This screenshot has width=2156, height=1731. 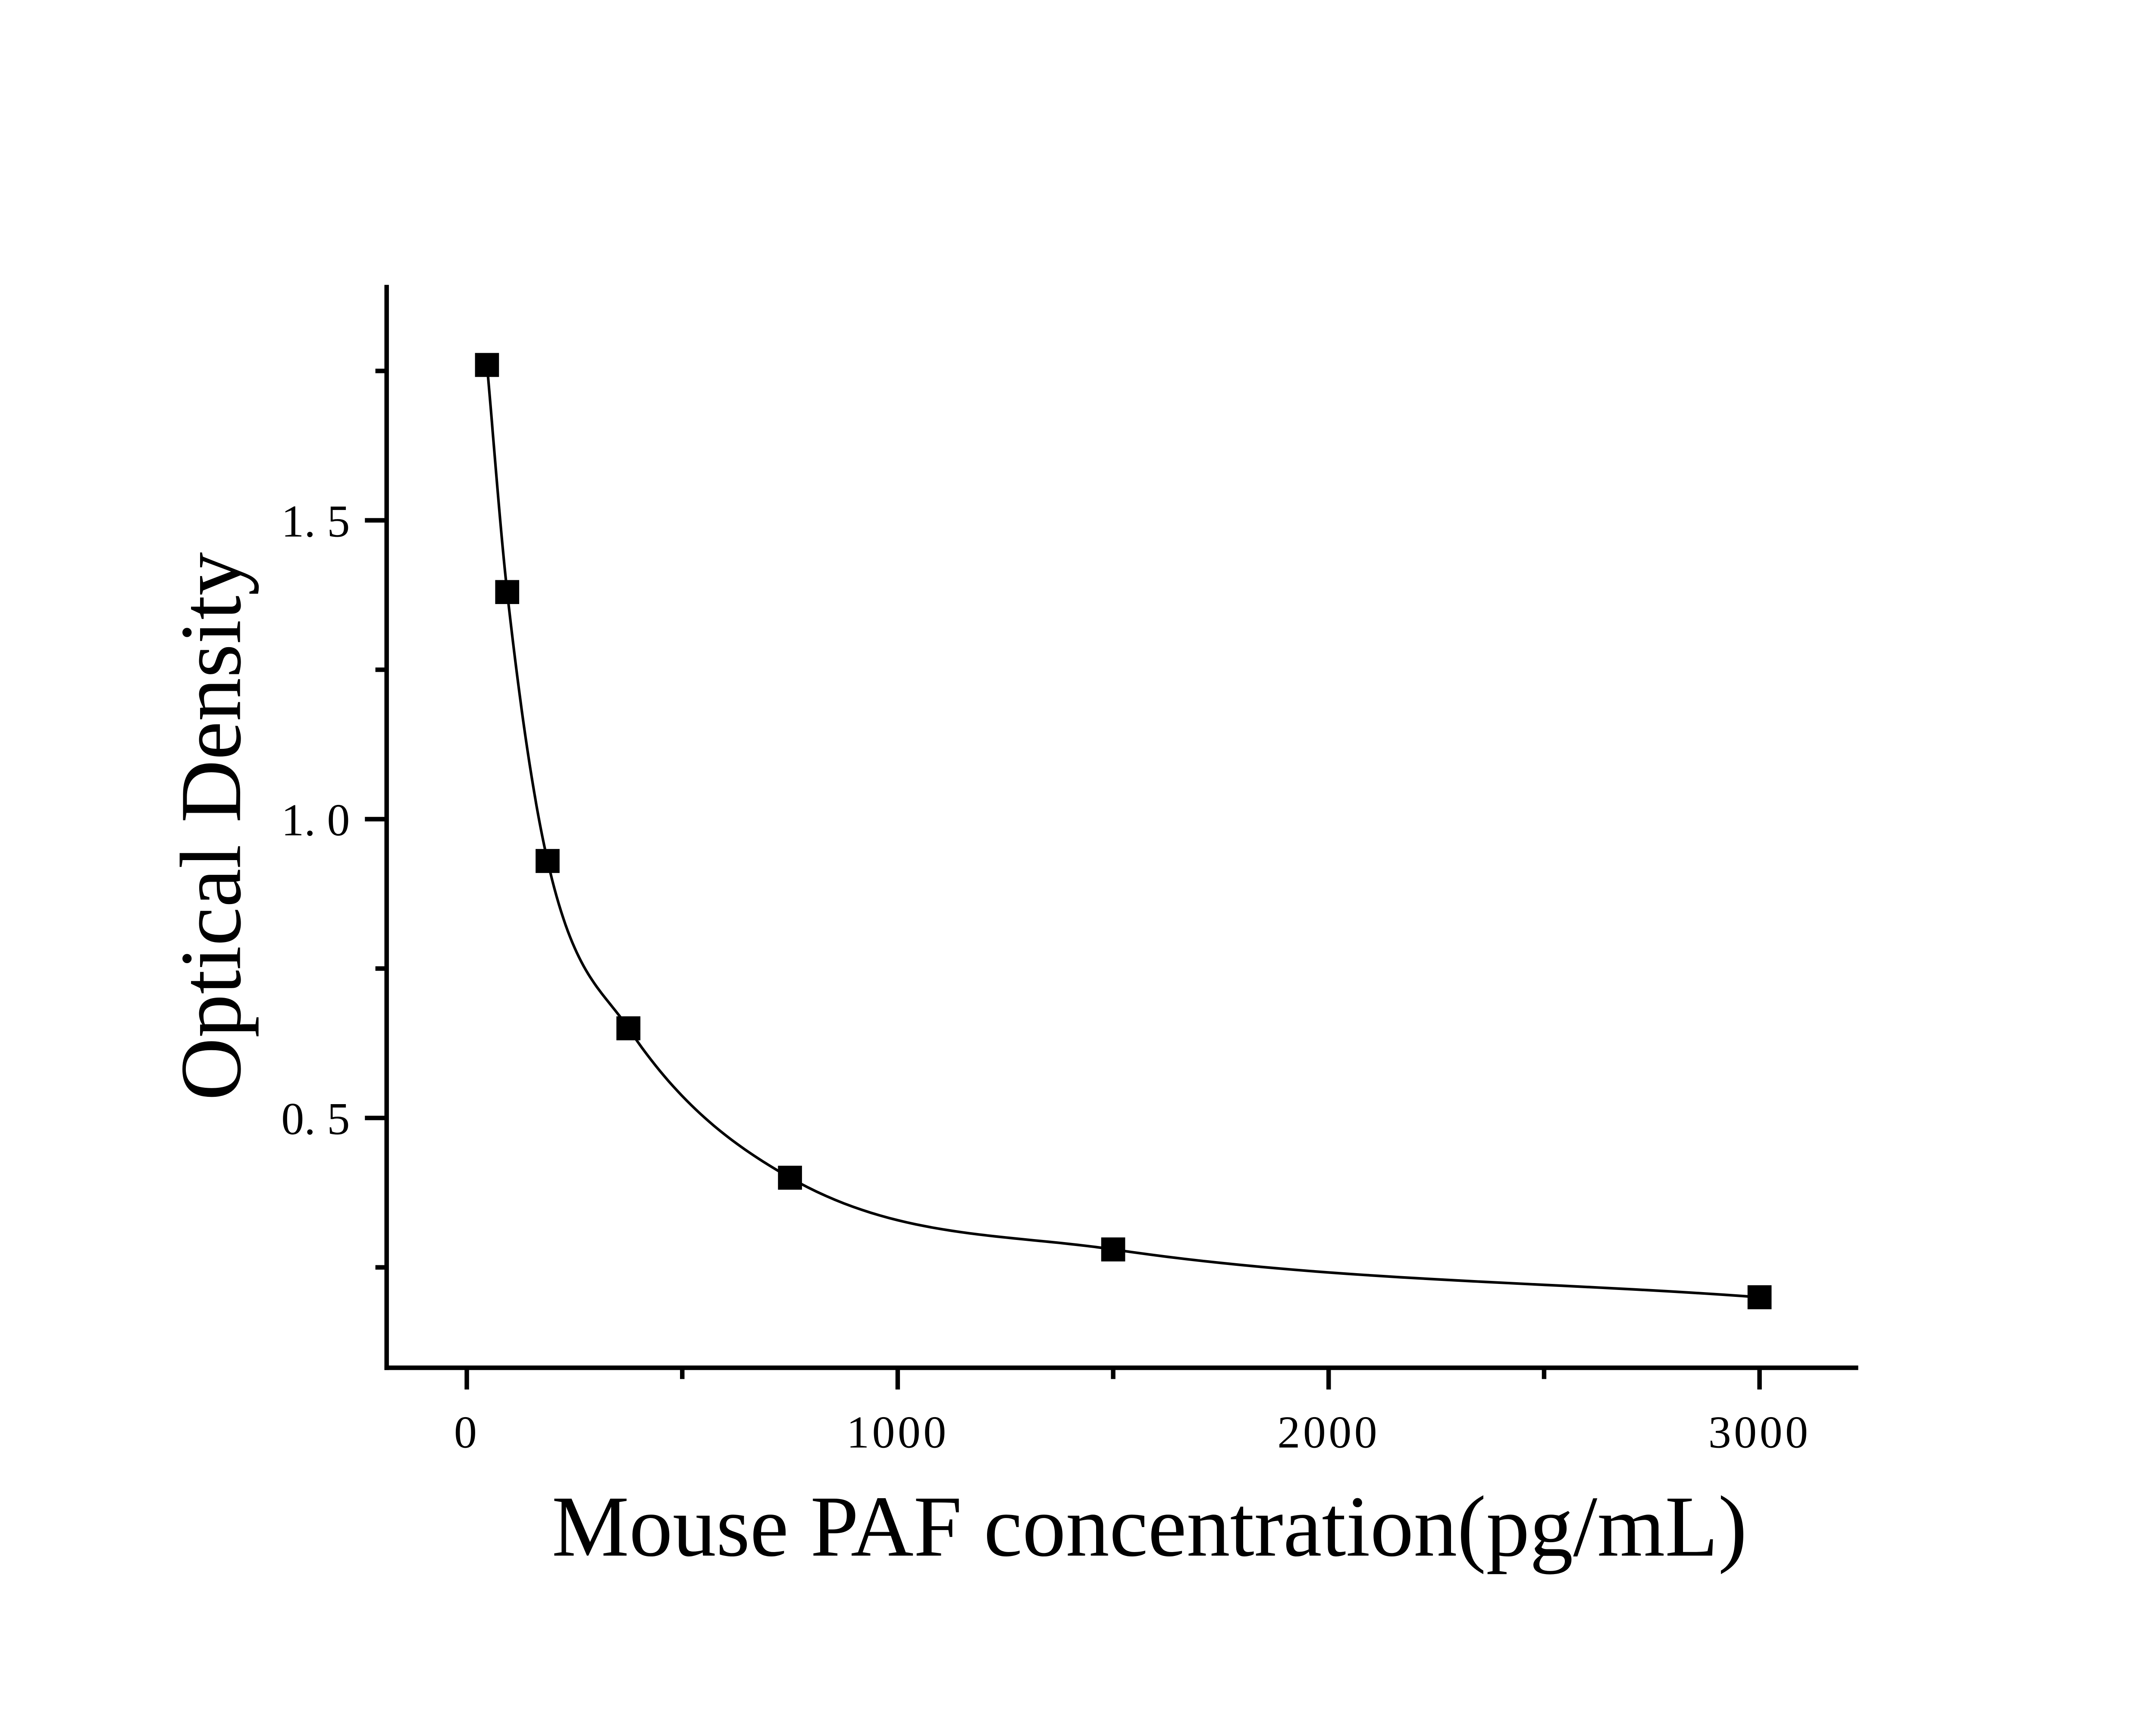 What do you see at coordinates (466, 1432) in the screenshot?
I see `x-tick-label: 0` at bounding box center [466, 1432].